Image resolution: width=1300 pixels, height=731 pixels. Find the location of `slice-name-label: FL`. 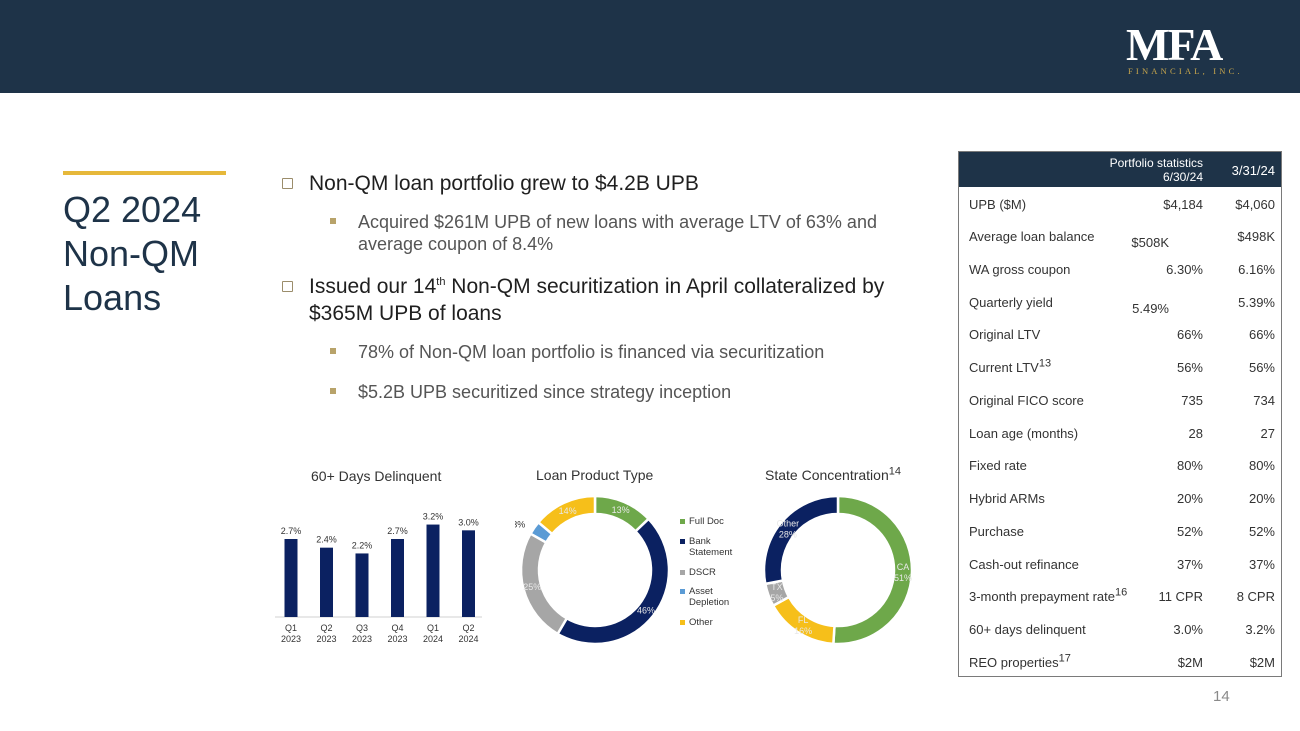

slice-name-label: FL is located at coordinates (803, 620).